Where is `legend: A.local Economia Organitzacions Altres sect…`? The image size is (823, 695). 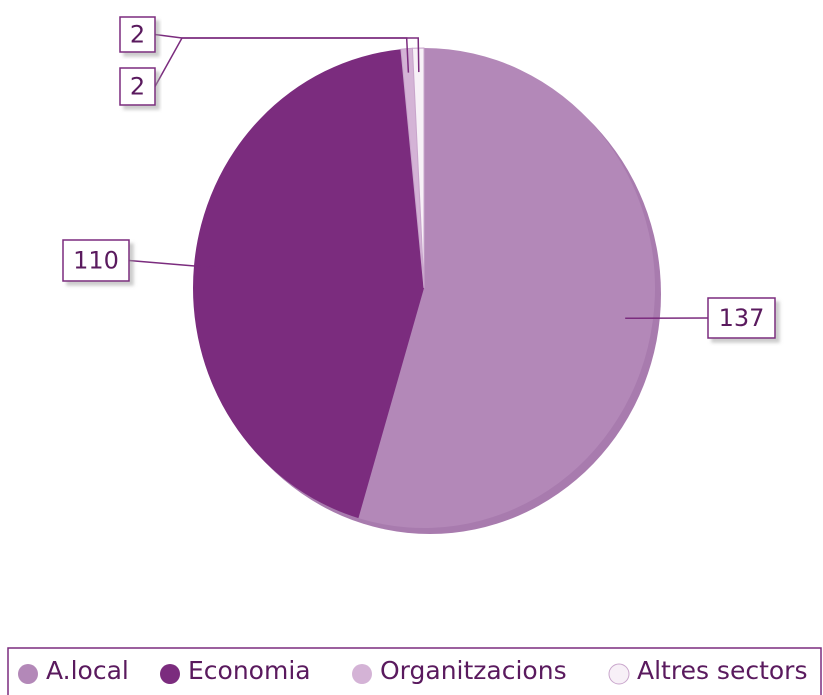
legend: A.local Economia Organitzacions Altres sect… is located at coordinates (412, 670).